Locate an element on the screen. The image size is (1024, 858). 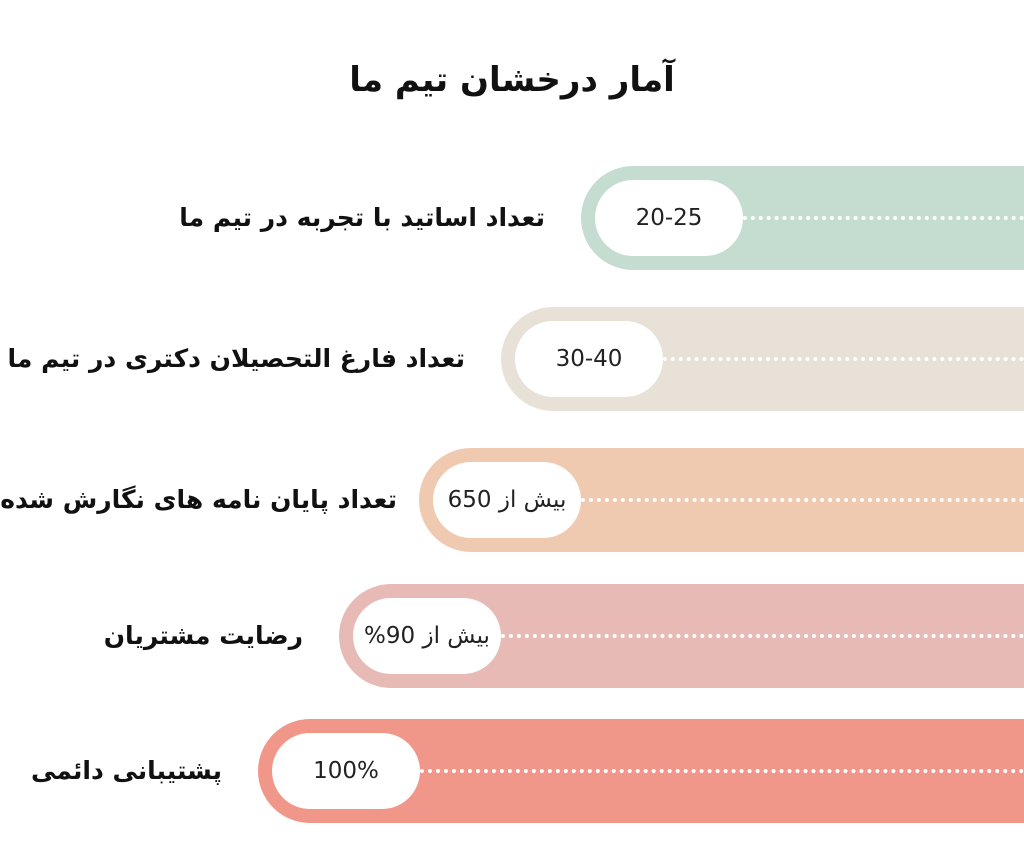
bar-1: 20-25 is located at coordinates (802, 218).